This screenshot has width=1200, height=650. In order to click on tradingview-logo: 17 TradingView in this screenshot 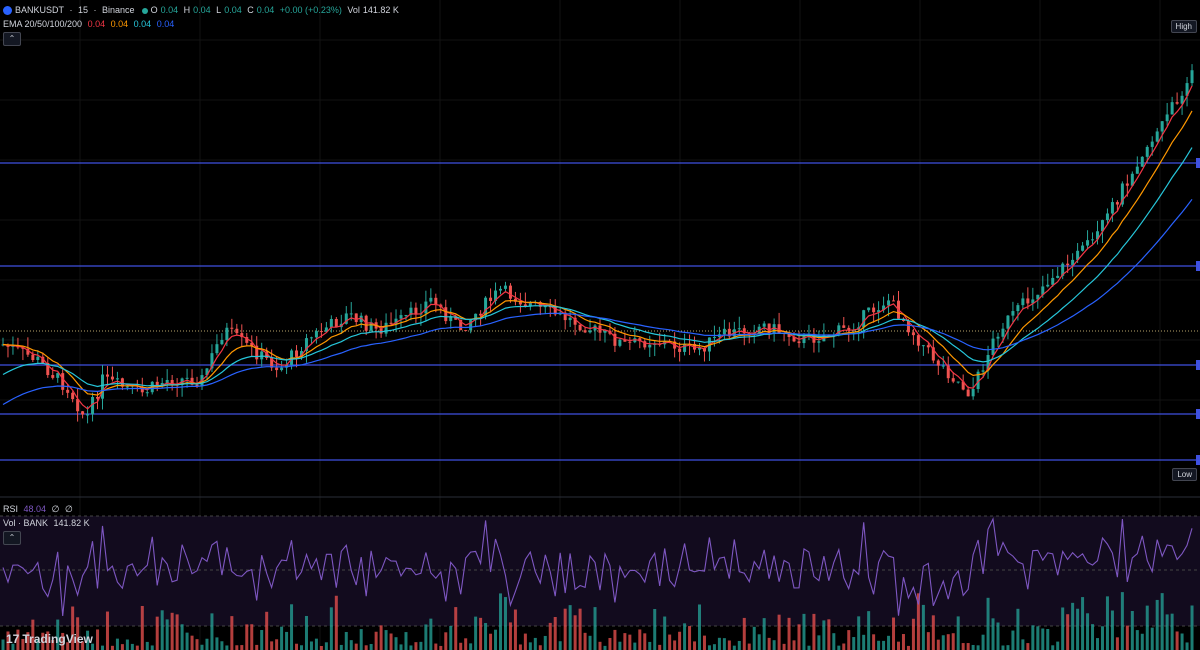, I will do `click(49, 639)`.